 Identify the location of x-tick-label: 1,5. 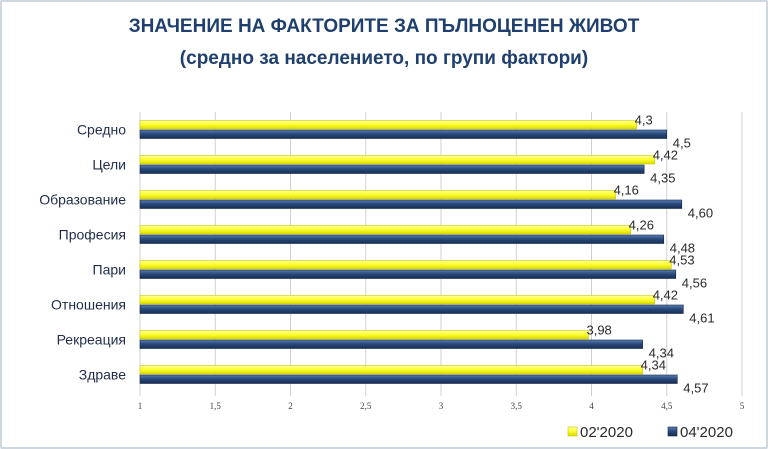
(216, 406).